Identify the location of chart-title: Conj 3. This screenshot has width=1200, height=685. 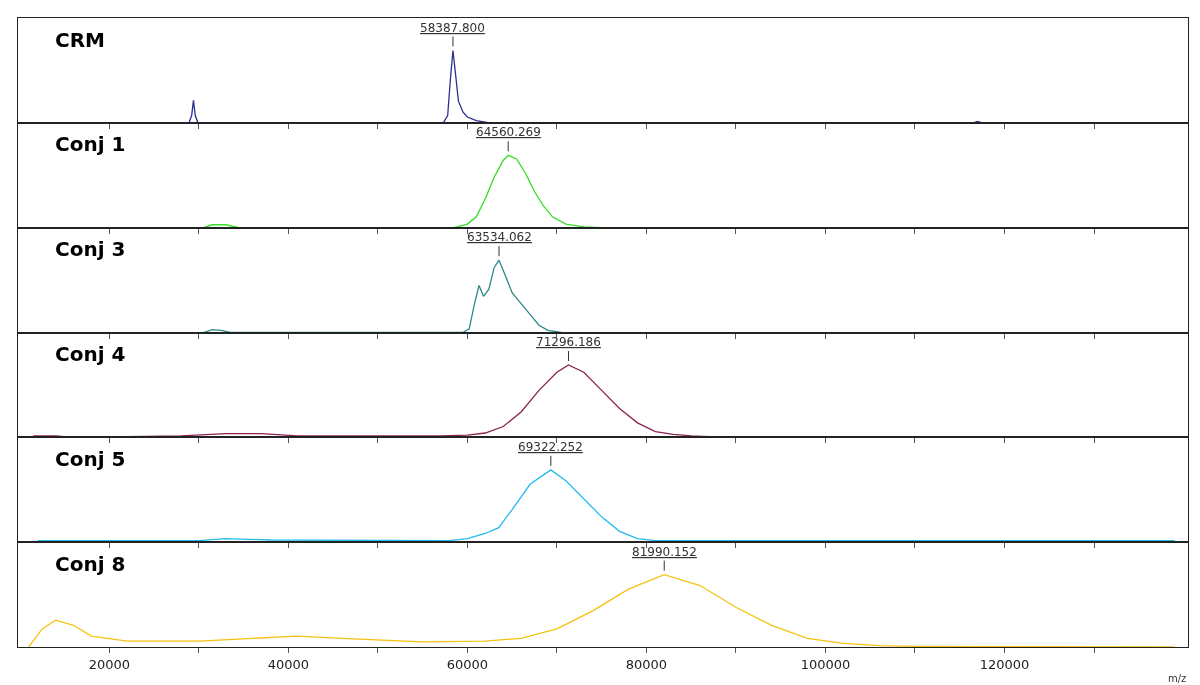
(90, 249).